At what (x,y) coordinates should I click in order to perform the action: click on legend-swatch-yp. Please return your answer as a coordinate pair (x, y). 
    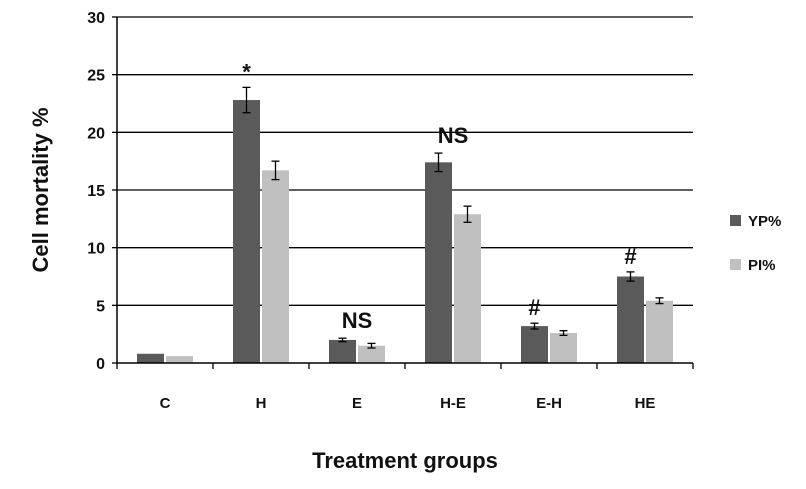
    Looking at the image, I should click on (735, 220).